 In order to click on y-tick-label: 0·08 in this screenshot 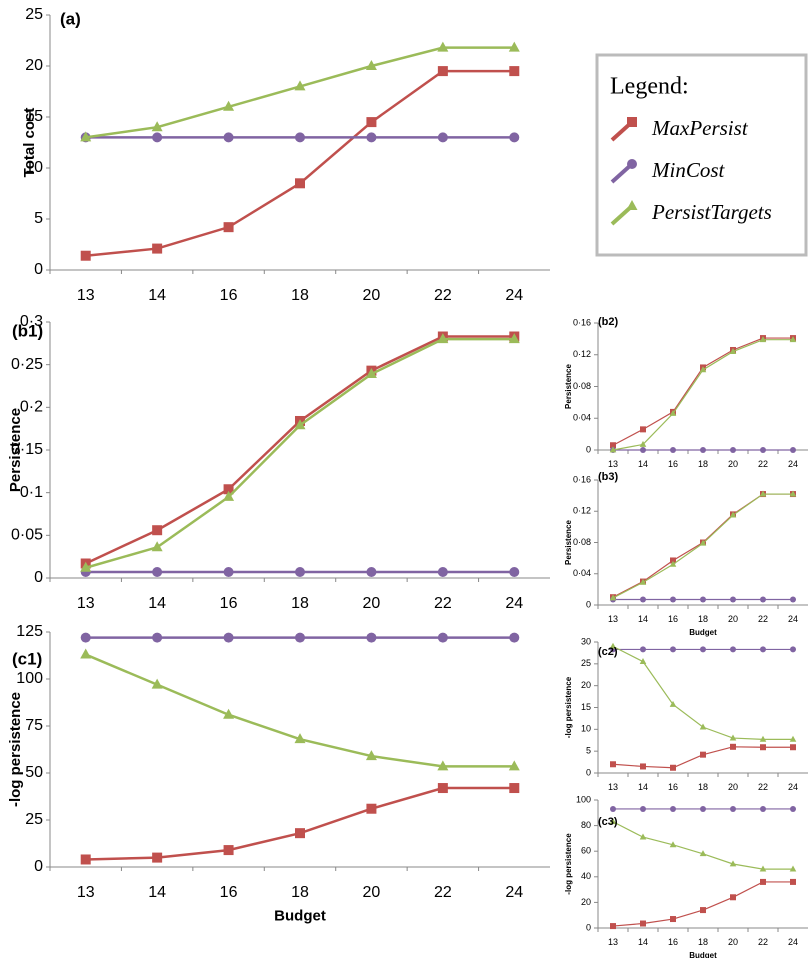, I will do `click(582, 386)`.